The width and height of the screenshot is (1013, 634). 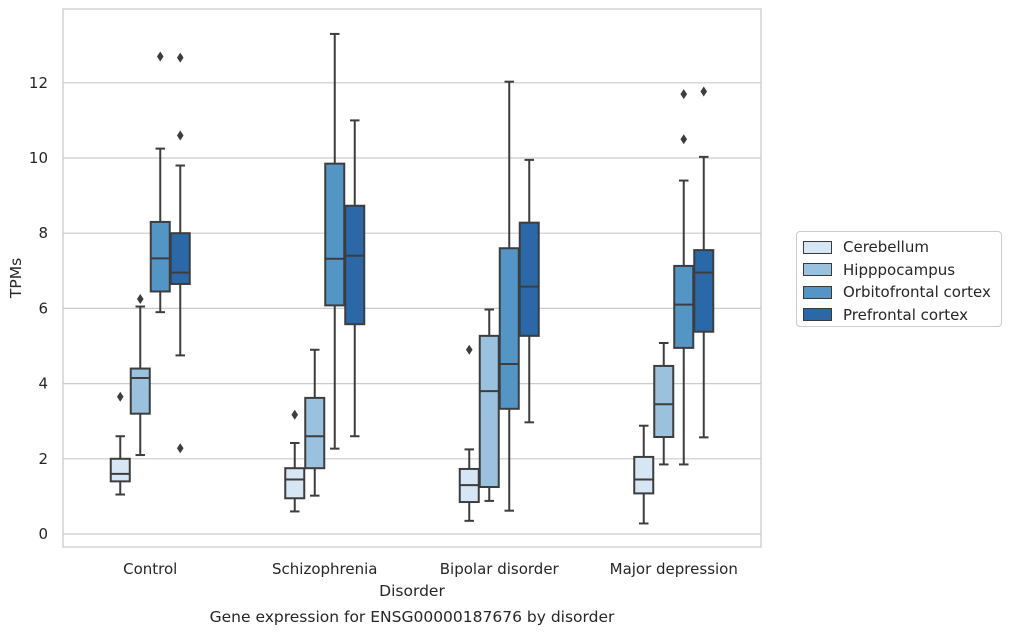 What do you see at coordinates (500, 569) in the screenshot?
I see `x-tick-label: Bipolar disorder` at bounding box center [500, 569].